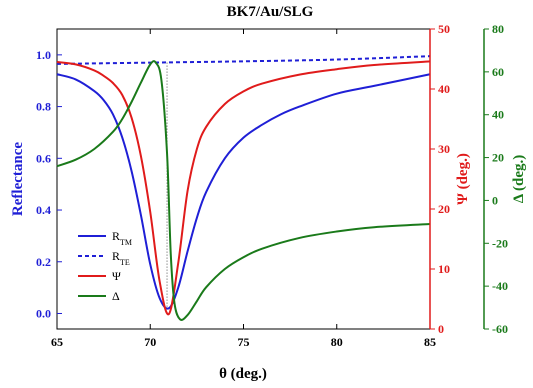 This screenshot has width=533, height=388. I want to click on x-tick-label: 85, so click(430, 342).